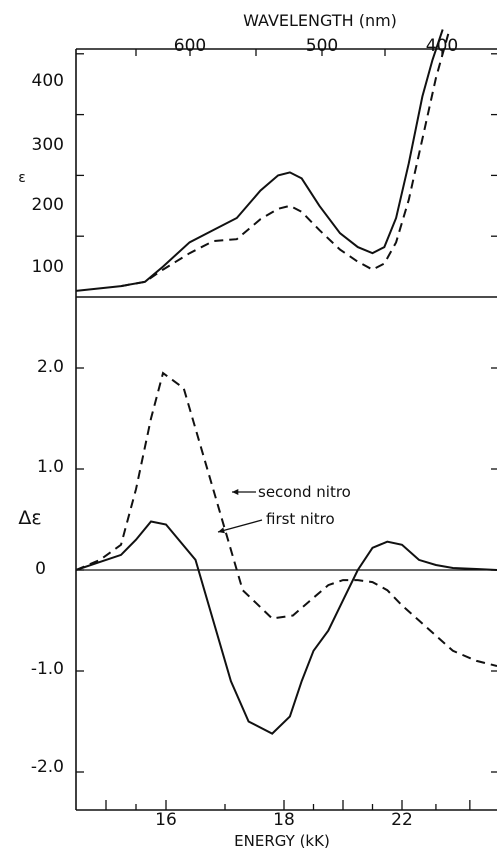 This screenshot has height=850, width=497. I want to click on ytick-label-2.0: 2.0, so click(50, 367).